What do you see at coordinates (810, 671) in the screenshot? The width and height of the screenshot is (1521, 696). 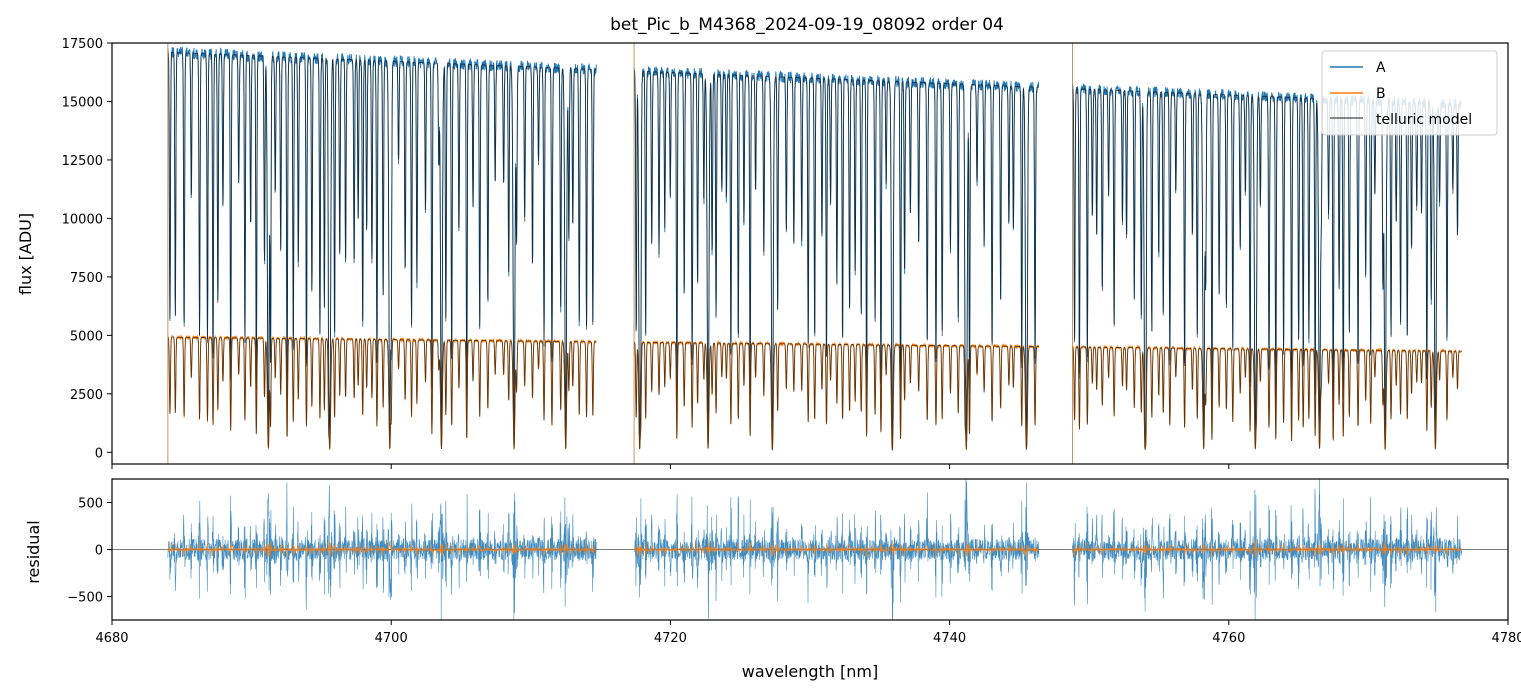 I see `wavelength-xlabel: wavelength [nm]` at bounding box center [810, 671].